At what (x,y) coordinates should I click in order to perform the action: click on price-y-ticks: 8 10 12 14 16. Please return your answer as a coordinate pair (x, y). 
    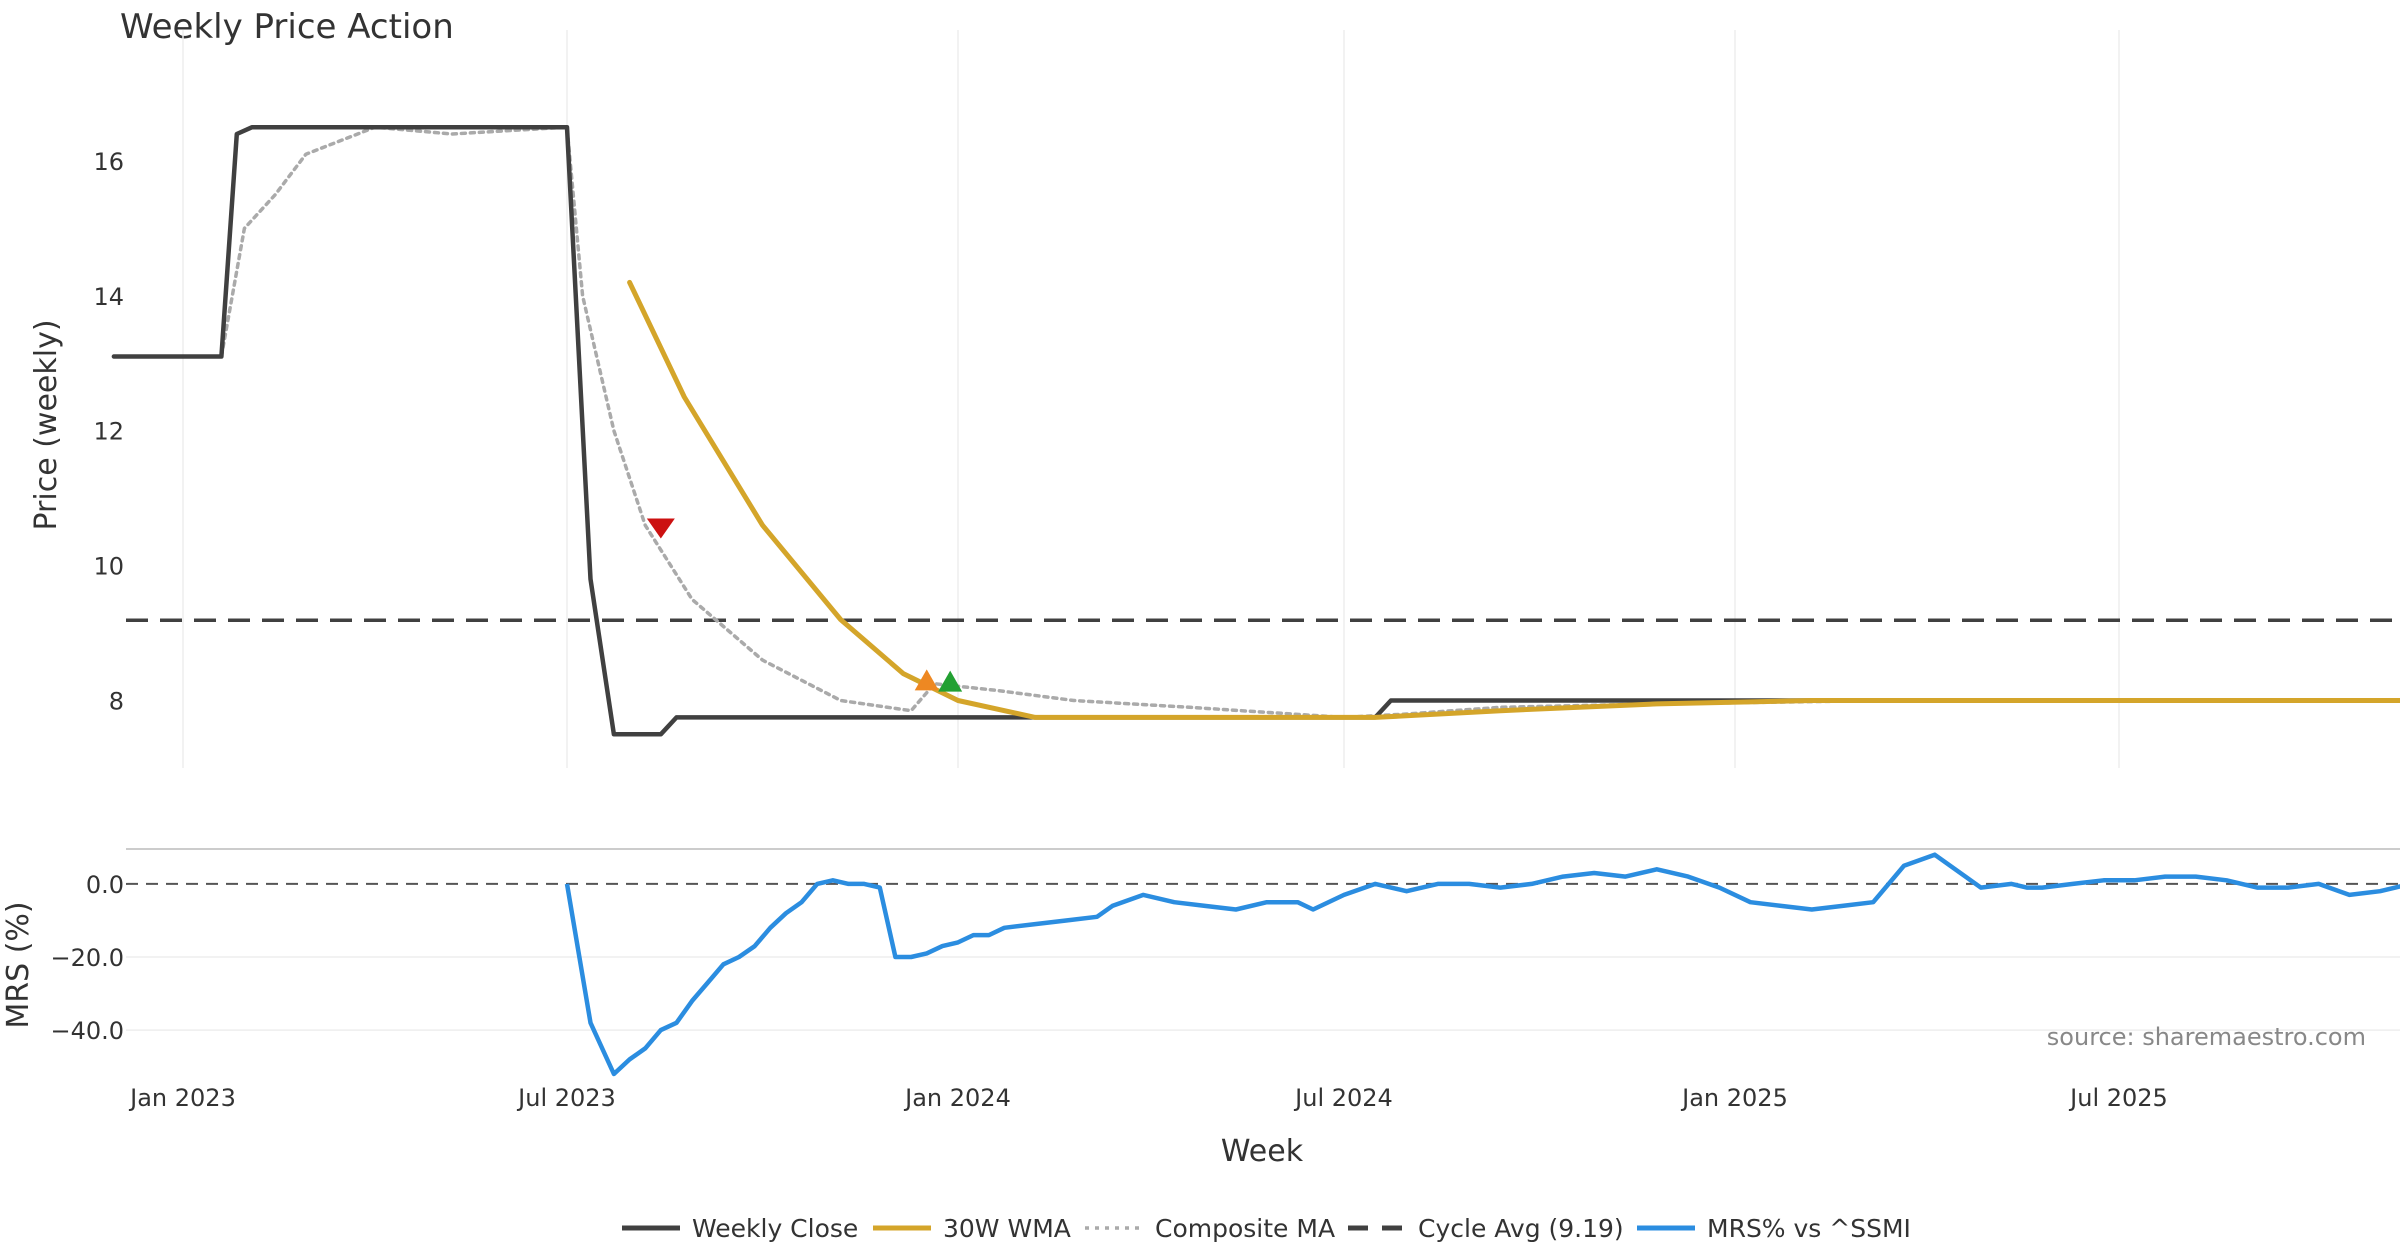
    Looking at the image, I should click on (108, 432).